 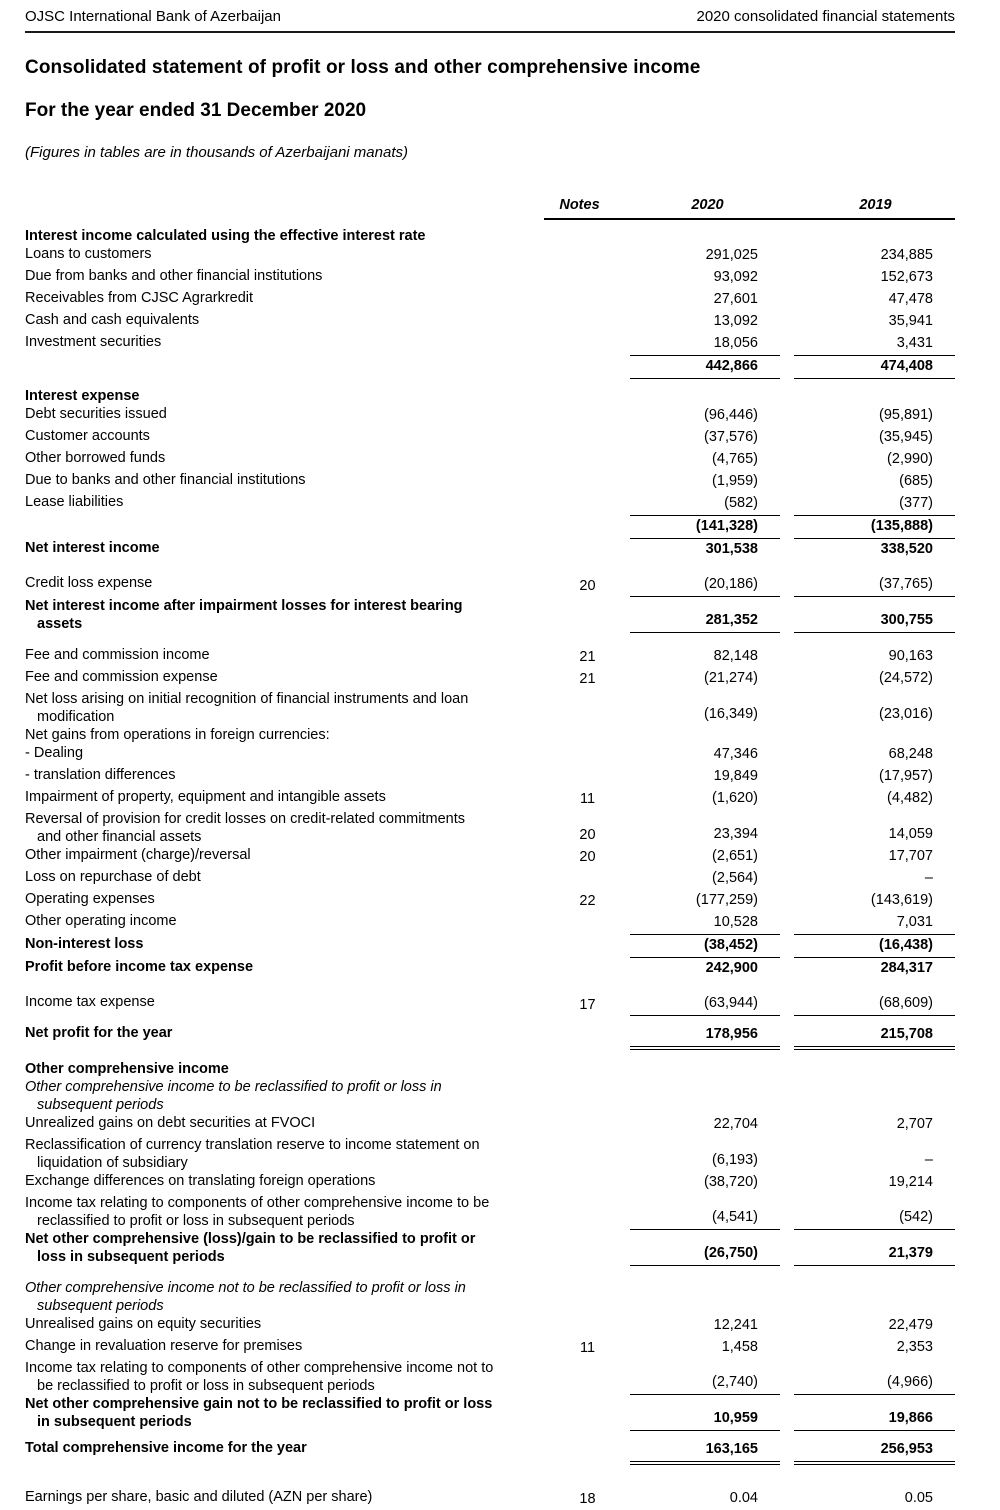 I want to click on header-company-name: OJSC International Bank of Azerbaijan, so click(x=153, y=16).